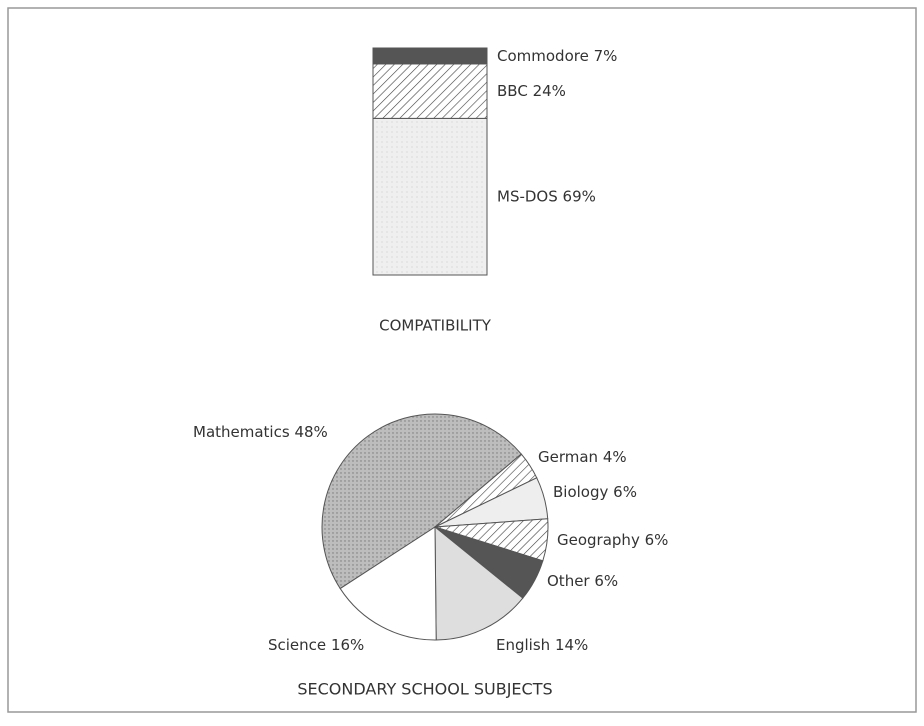 The image size is (924, 726). I want to click on label-name: Science, so click(297, 645).